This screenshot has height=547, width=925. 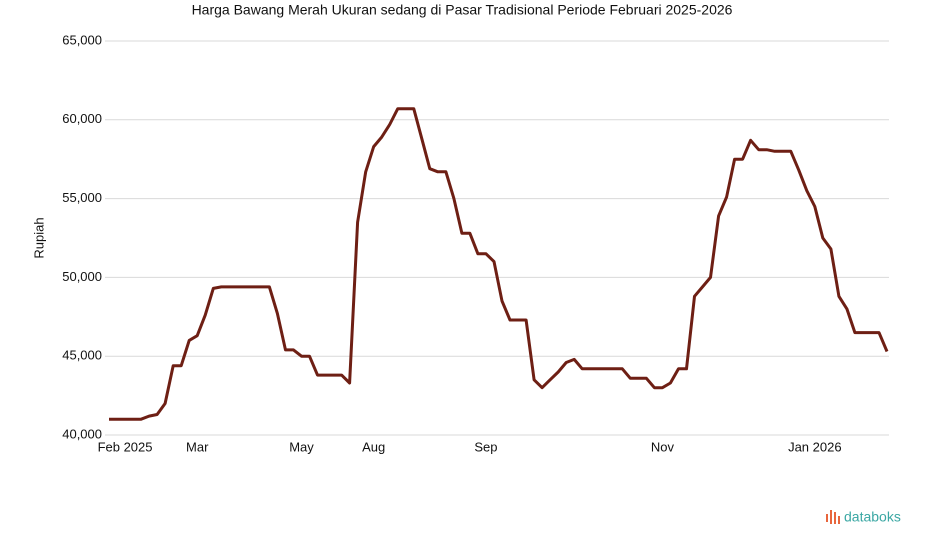 I want to click on brand-logo: databoks, so click(x=863, y=517).